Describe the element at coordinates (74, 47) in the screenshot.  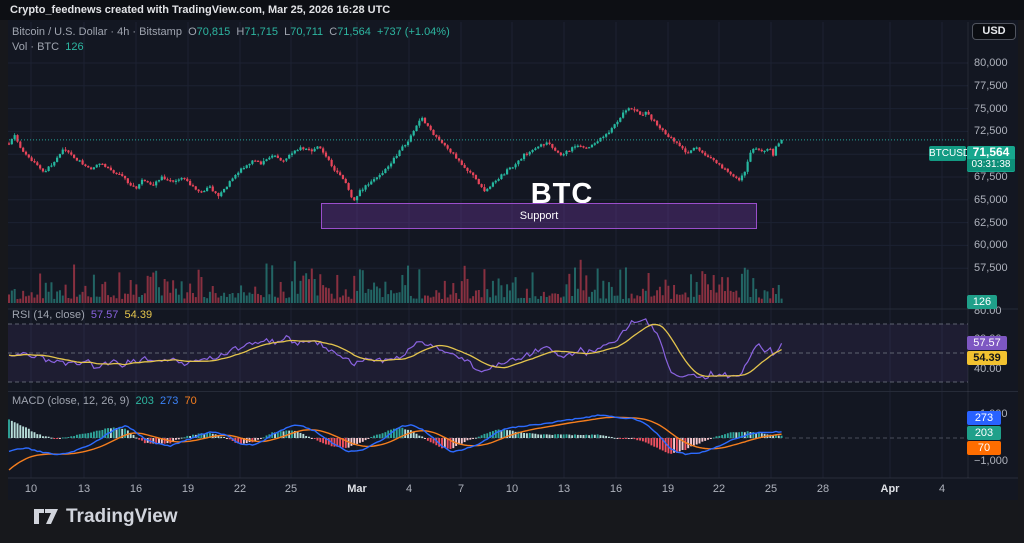
I see `volume-value: 126` at that location.